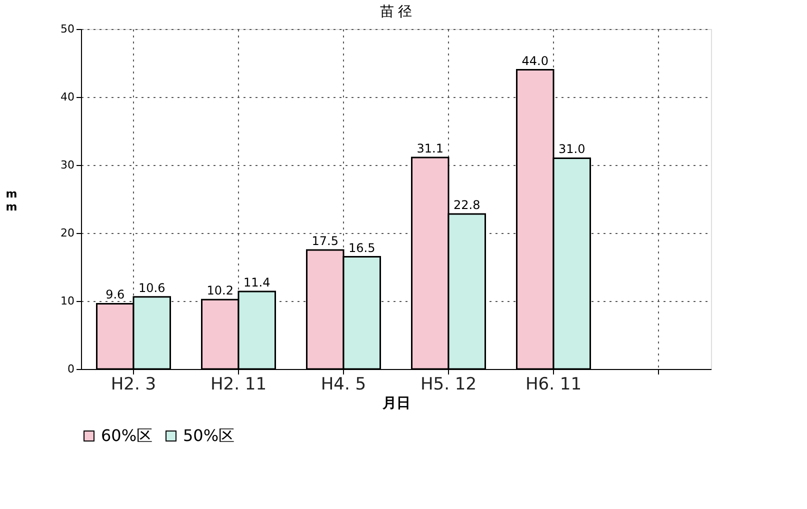 The width and height of the screenshot is (807, 509). I want to click on y-tick-label: 40, so click(67, 97).